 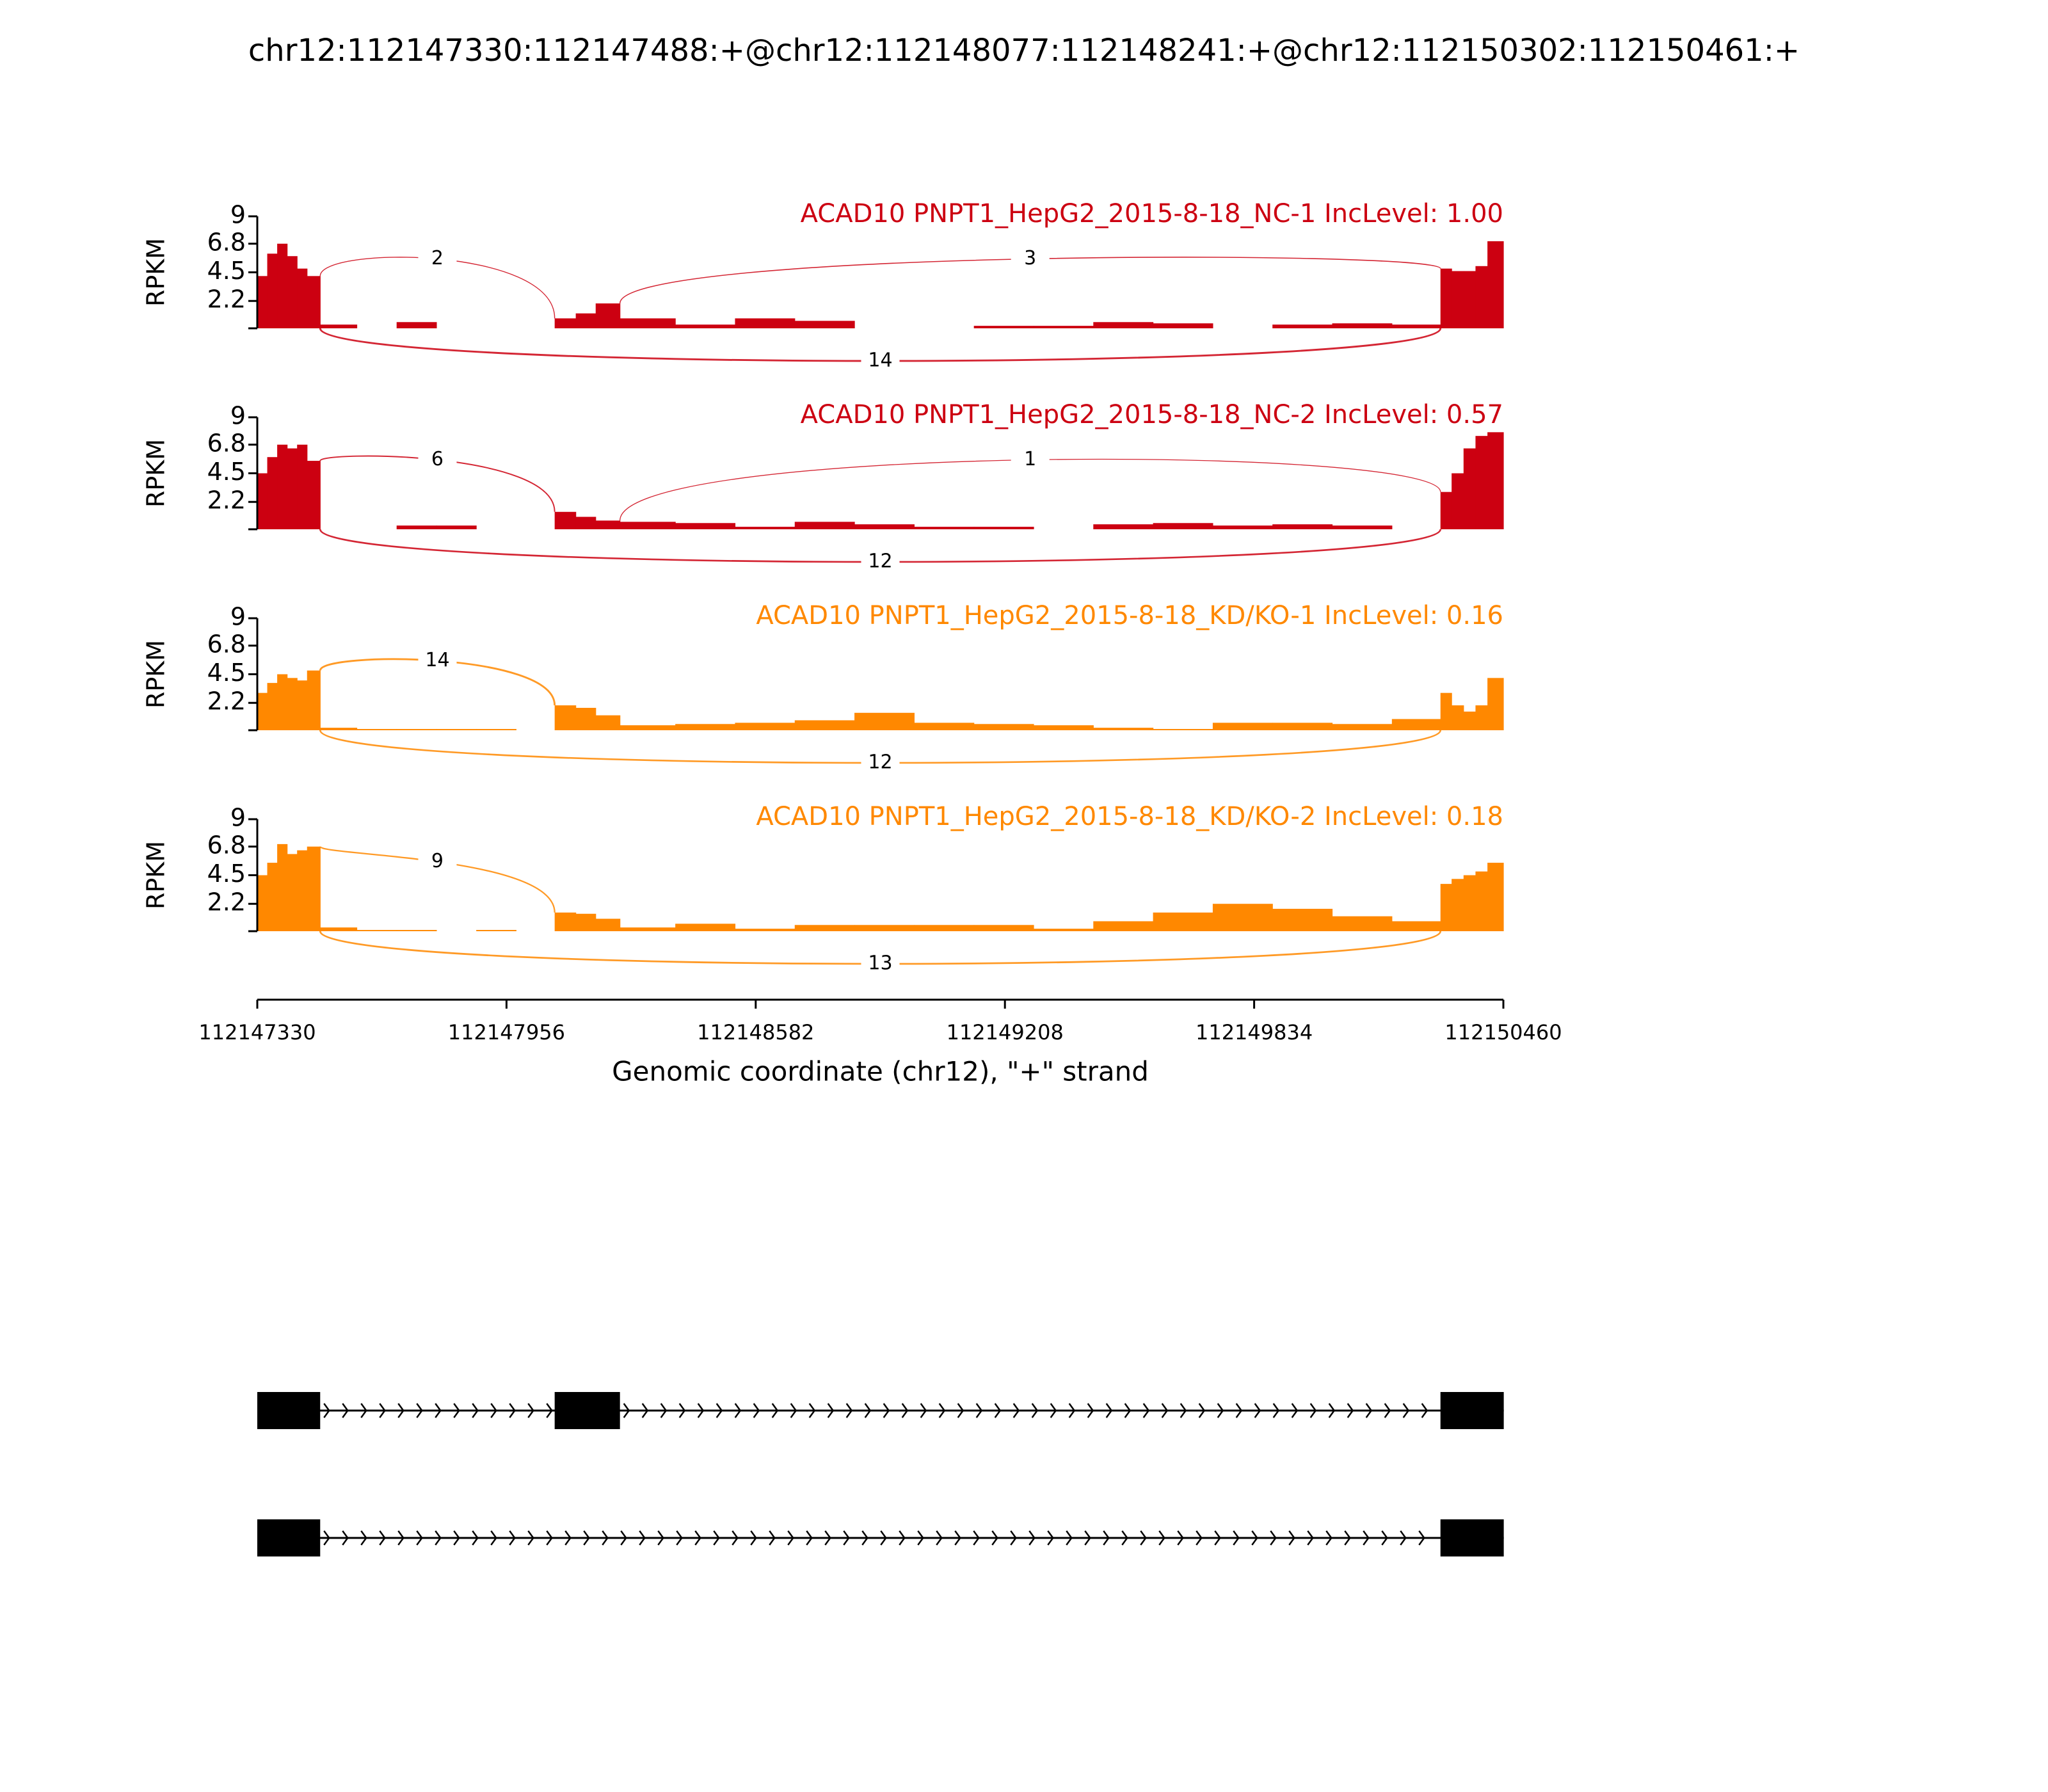 I want to click on junction-label: 9, so click(x=437, y=861).